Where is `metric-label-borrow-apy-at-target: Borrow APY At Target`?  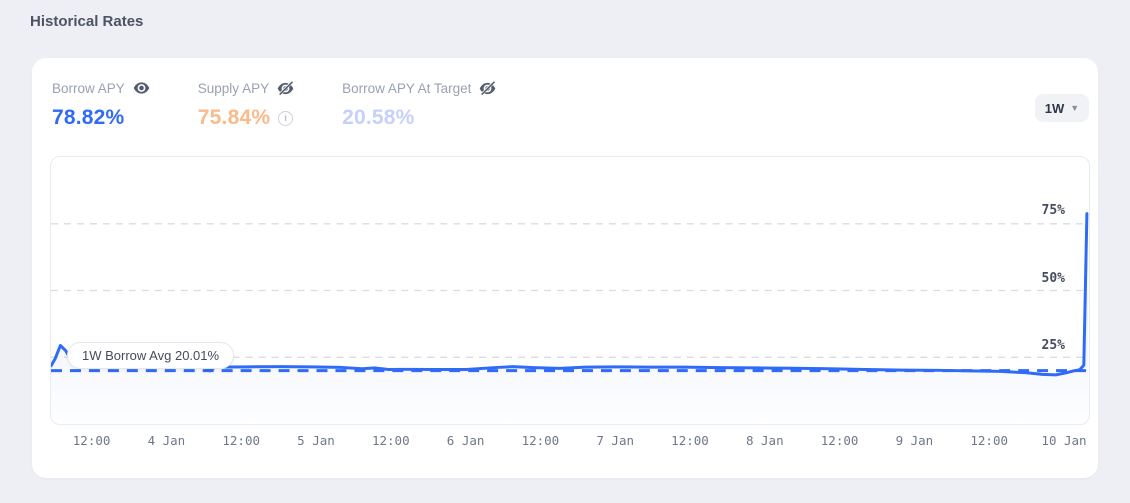
metric-label-borrow-apy-at-target: Borrow APY At Target is located at coordinates (407, 88).